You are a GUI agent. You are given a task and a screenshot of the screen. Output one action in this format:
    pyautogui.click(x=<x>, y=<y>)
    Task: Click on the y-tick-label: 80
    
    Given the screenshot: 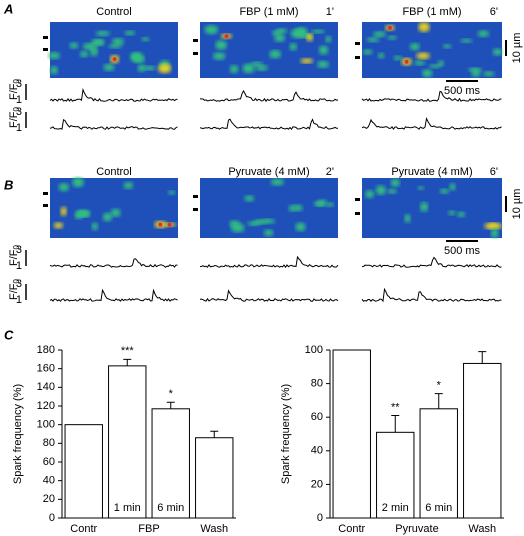 What is the action you would take?
    pyautogui.click(x=317, y=384)
    